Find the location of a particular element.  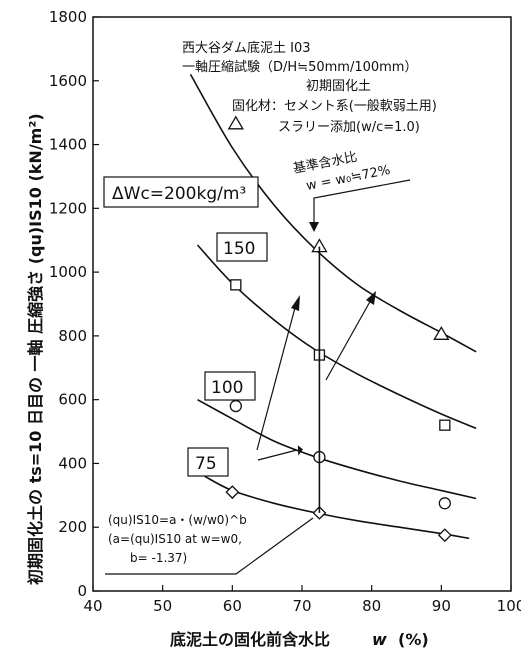

x-tick-label: 100 is located at coordinates (509, 606).